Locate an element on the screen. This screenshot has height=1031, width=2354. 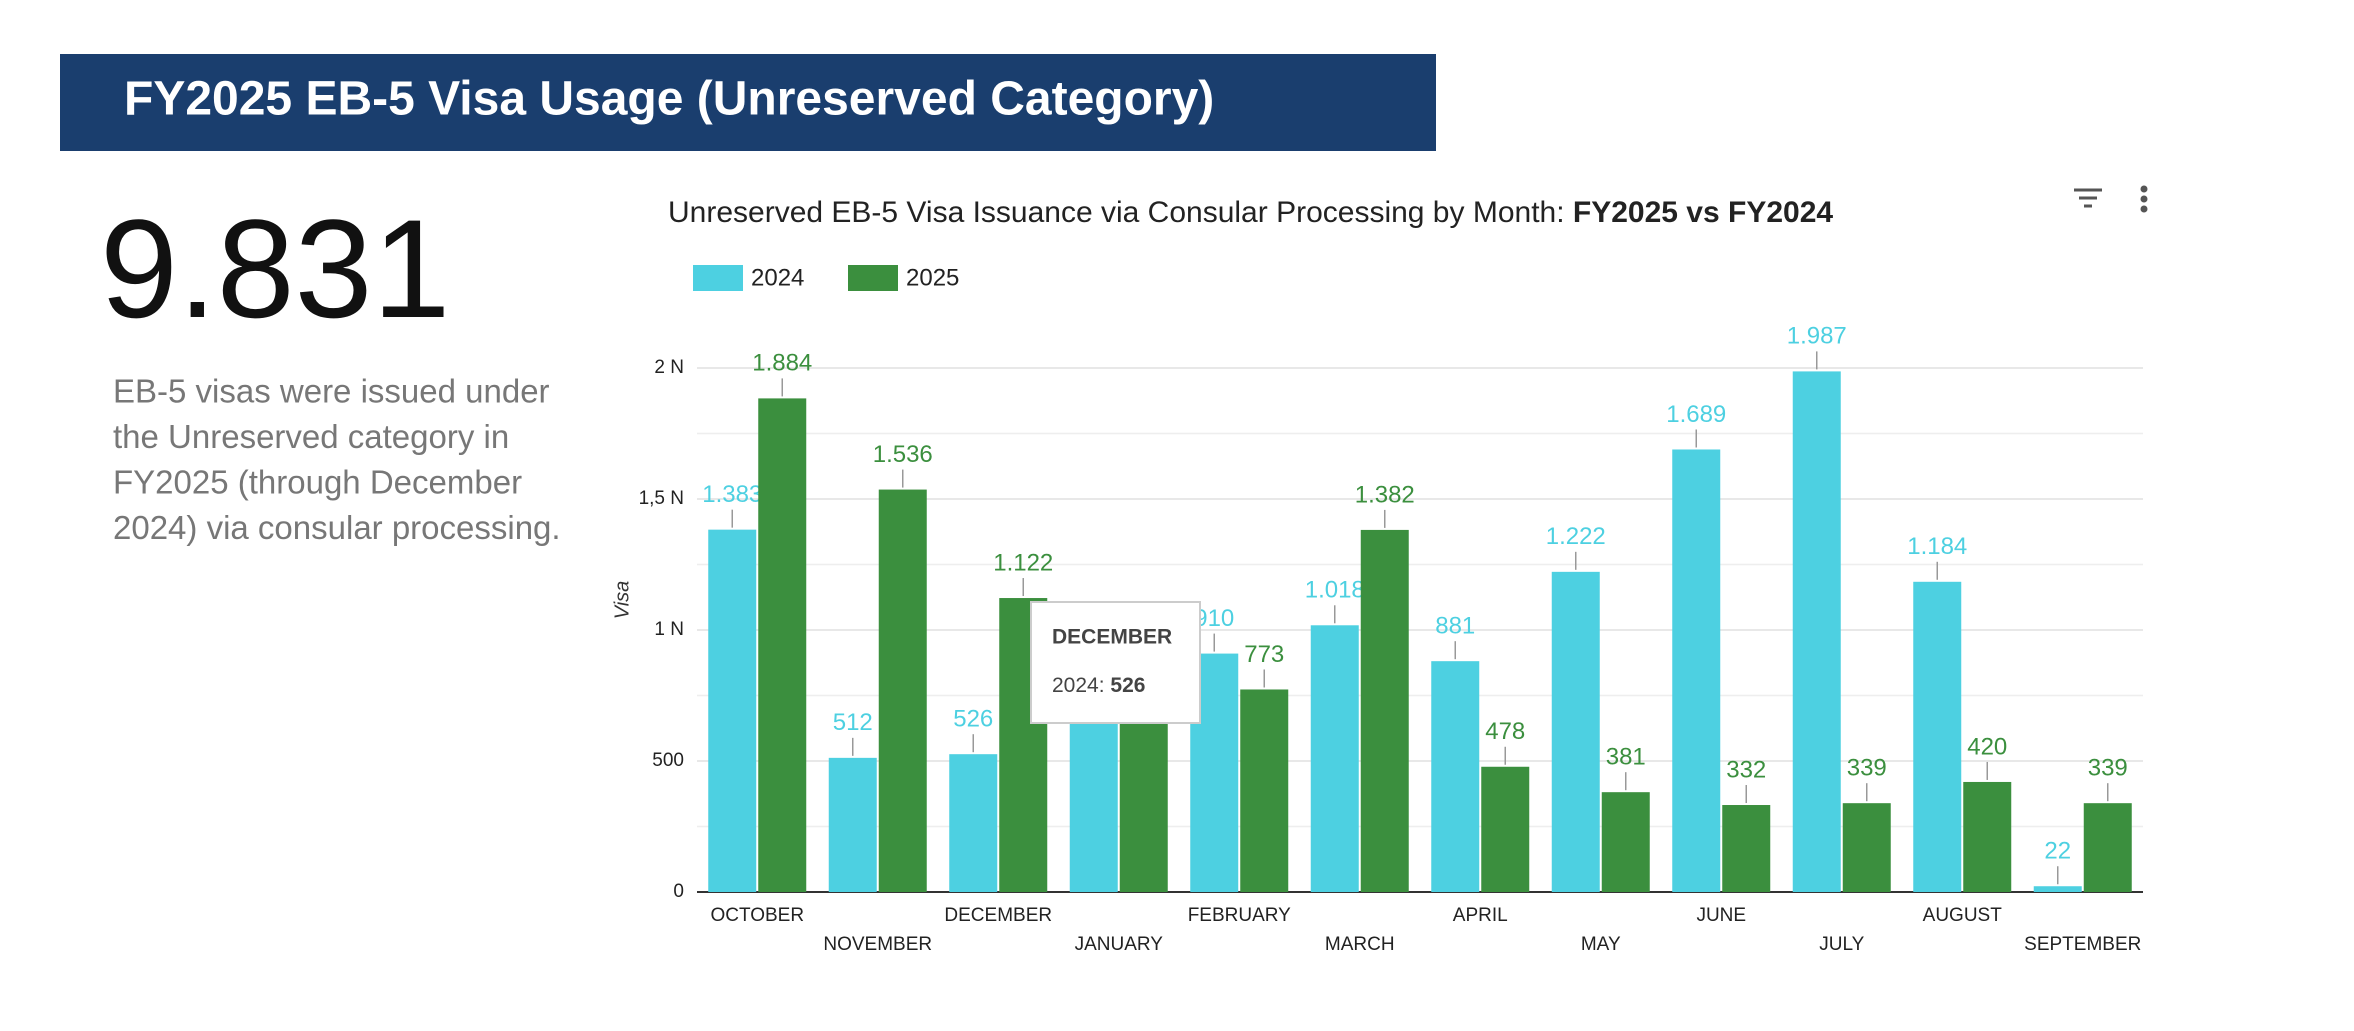
value-label: 1.018 is located at coordinates (1335, 590).